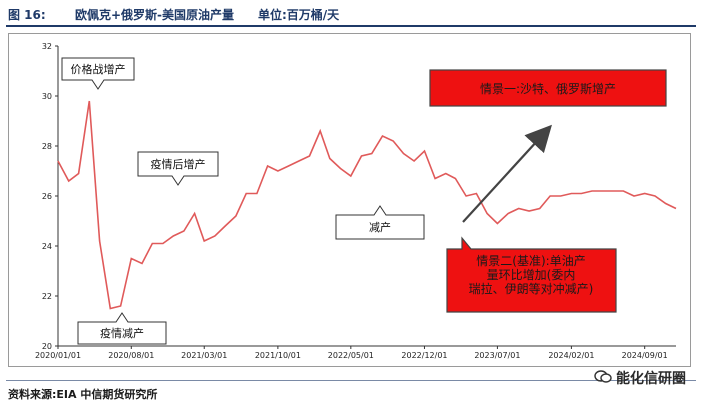 The image size is (702, 409). I want to click on y-tick-label: 22, so click(47, 296).